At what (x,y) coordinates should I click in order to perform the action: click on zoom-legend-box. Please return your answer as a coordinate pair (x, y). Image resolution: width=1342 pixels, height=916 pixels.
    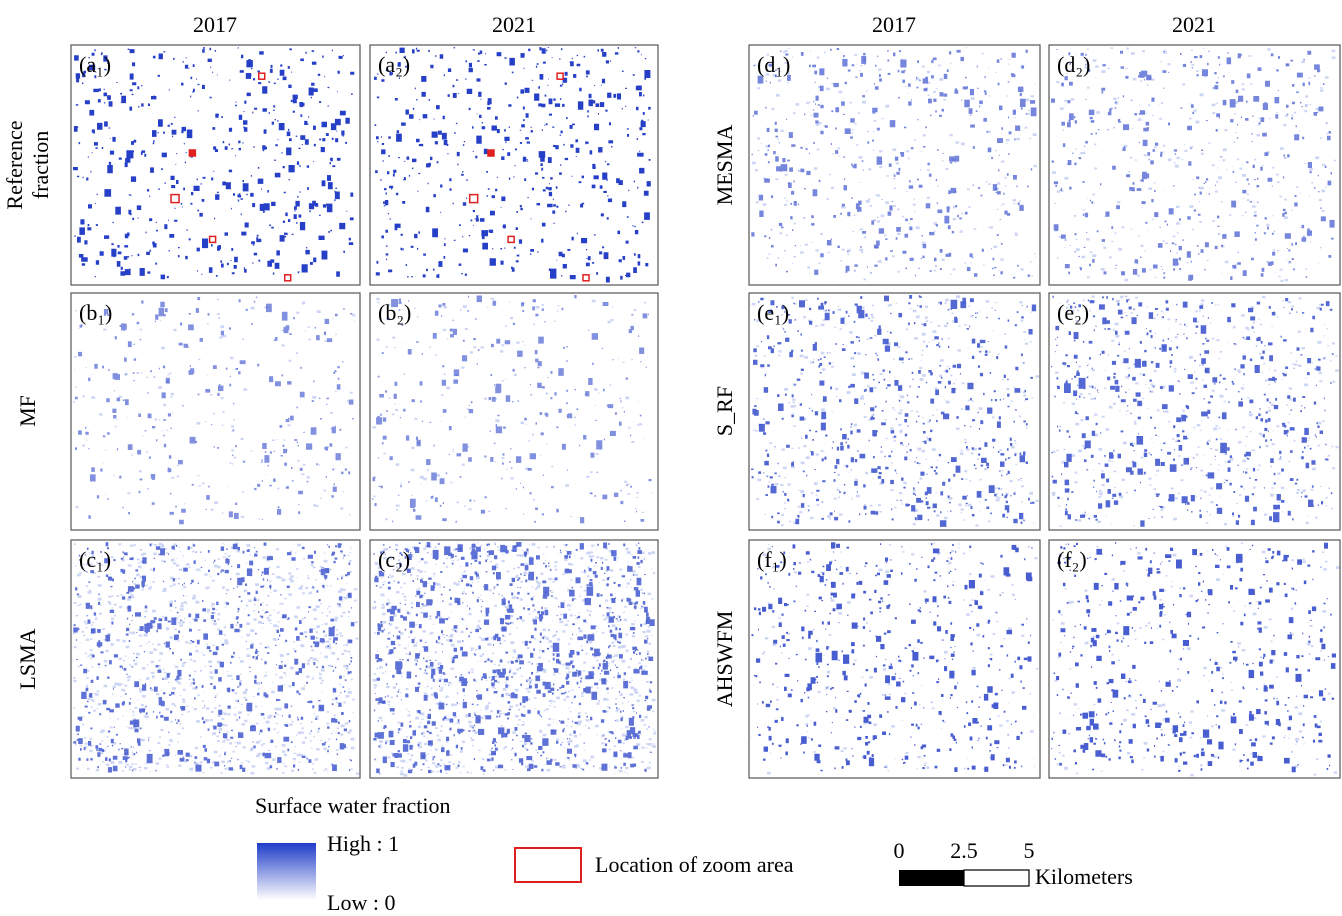
    Looking at the image, I should click on (548, 865).